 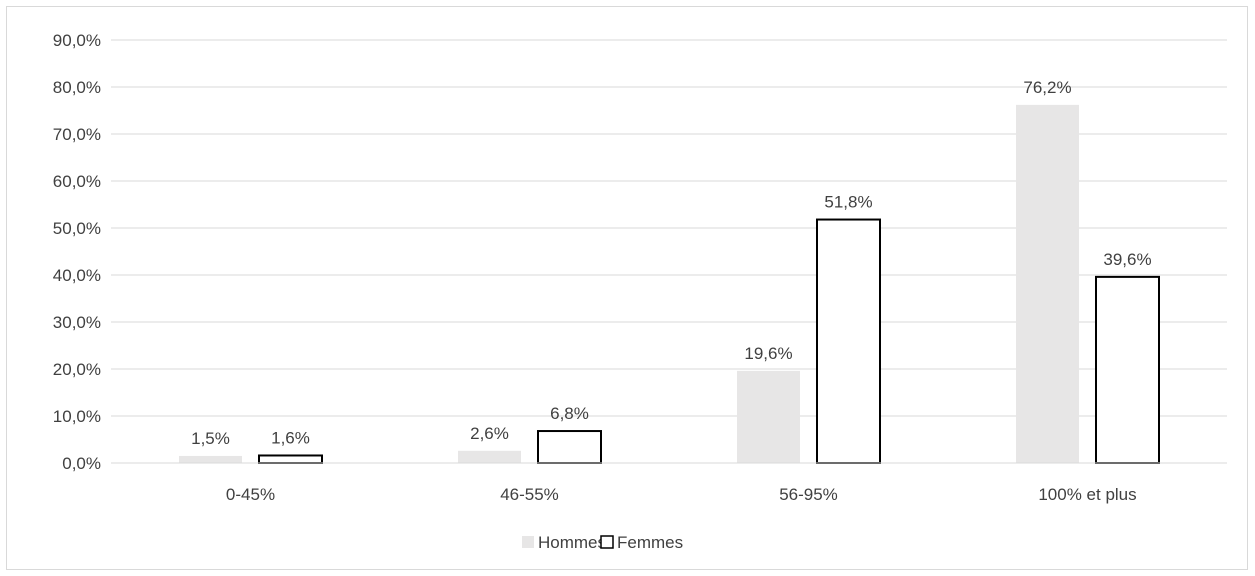 I want to click on legend-swatch-femmes, so click(x=607, y=542).